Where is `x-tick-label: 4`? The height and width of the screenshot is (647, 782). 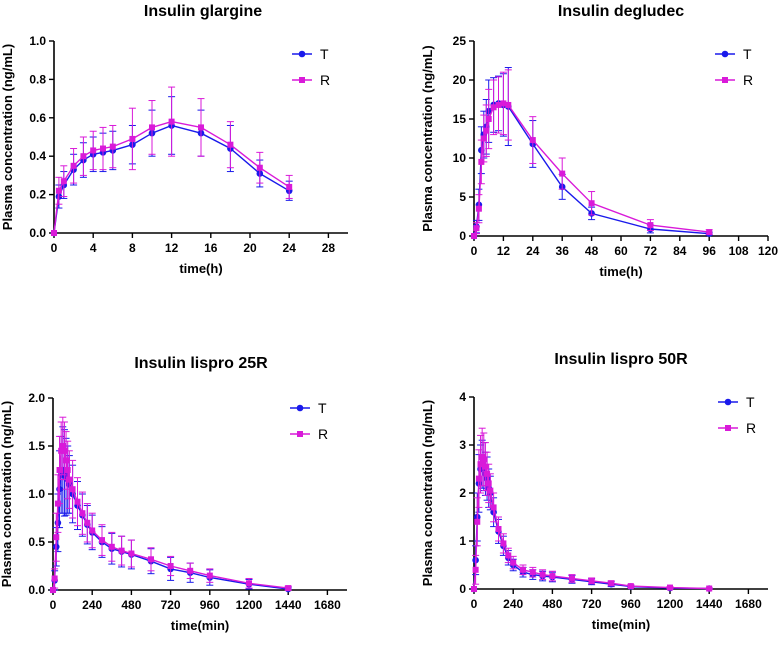 x-tick-label: 4 is located at coordinates (93, 248).